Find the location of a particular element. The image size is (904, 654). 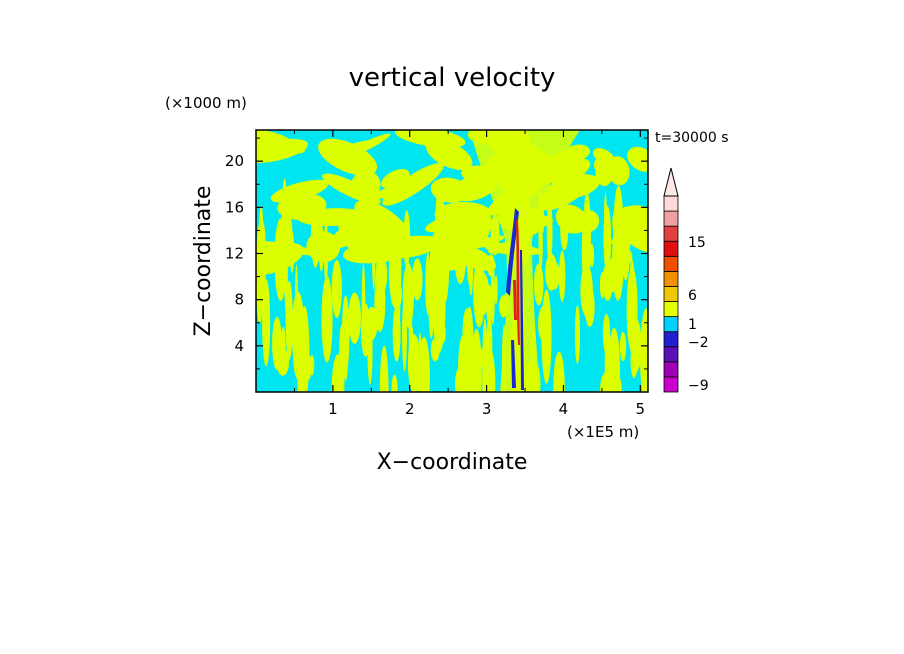

x-axis-label: X−coordinate is located at coordinates (452, 462).